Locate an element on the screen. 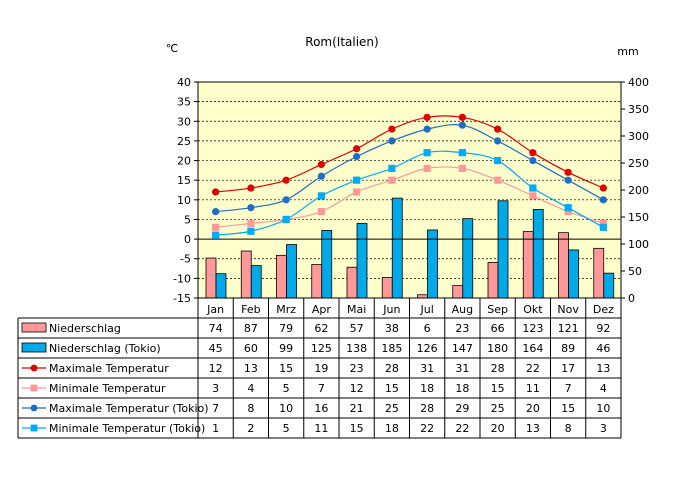 The width and height of the screenshot is (694, 491). left-tick-label: 35 is located at coordinates (184, 102).